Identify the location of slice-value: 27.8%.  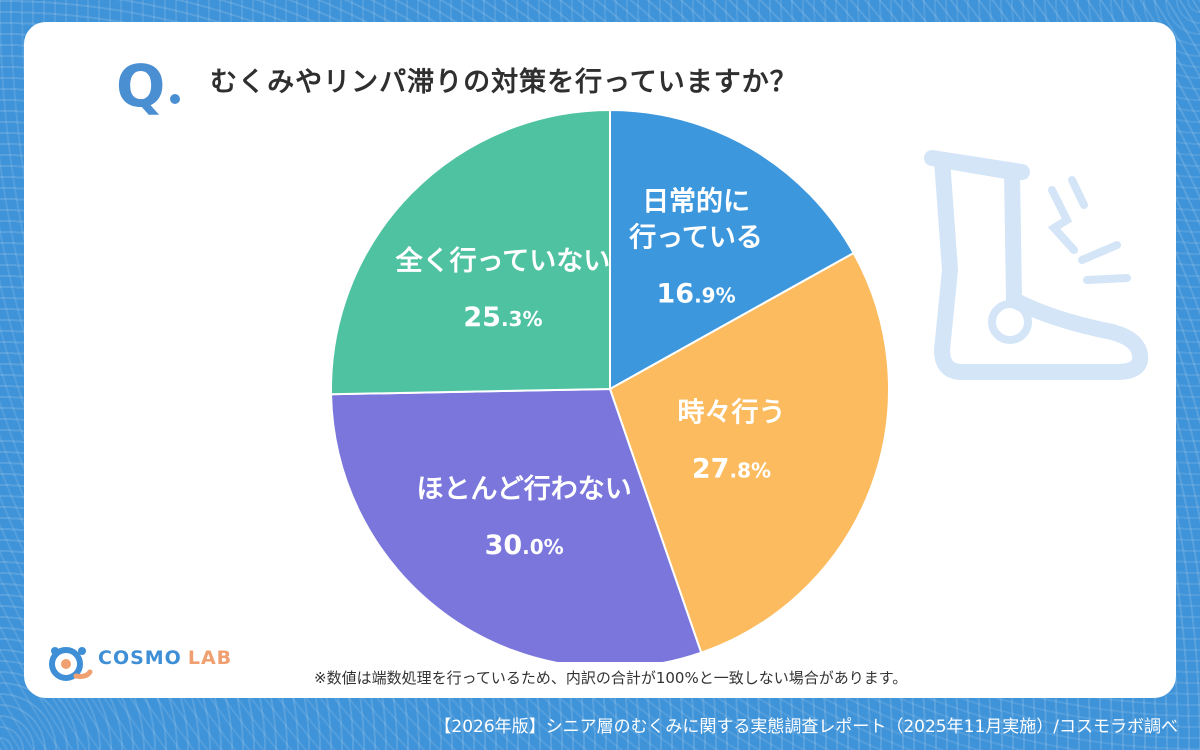
(731, 468).